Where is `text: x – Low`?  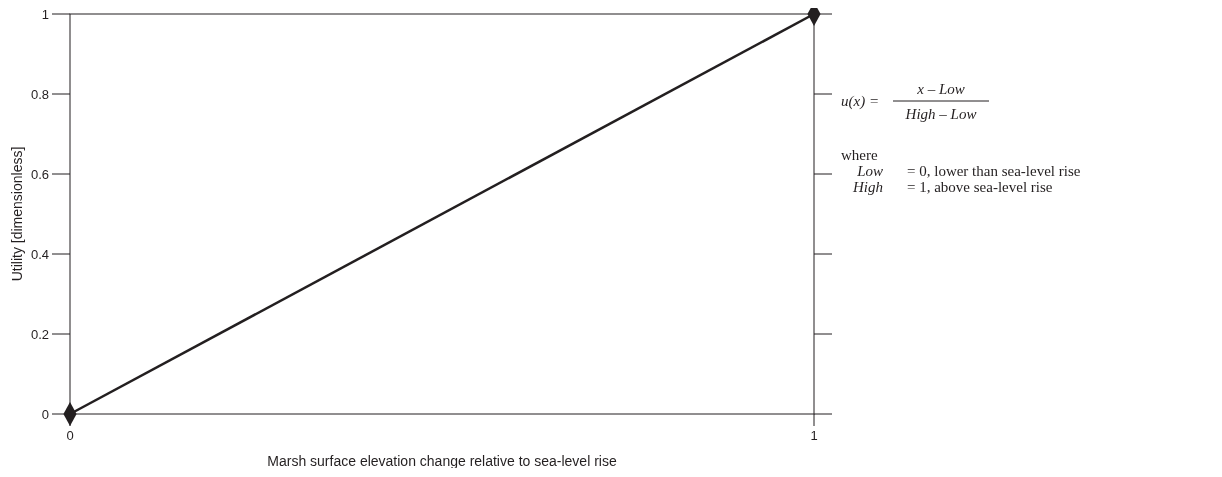 text: x – Low is located at coordinates (940, 89).